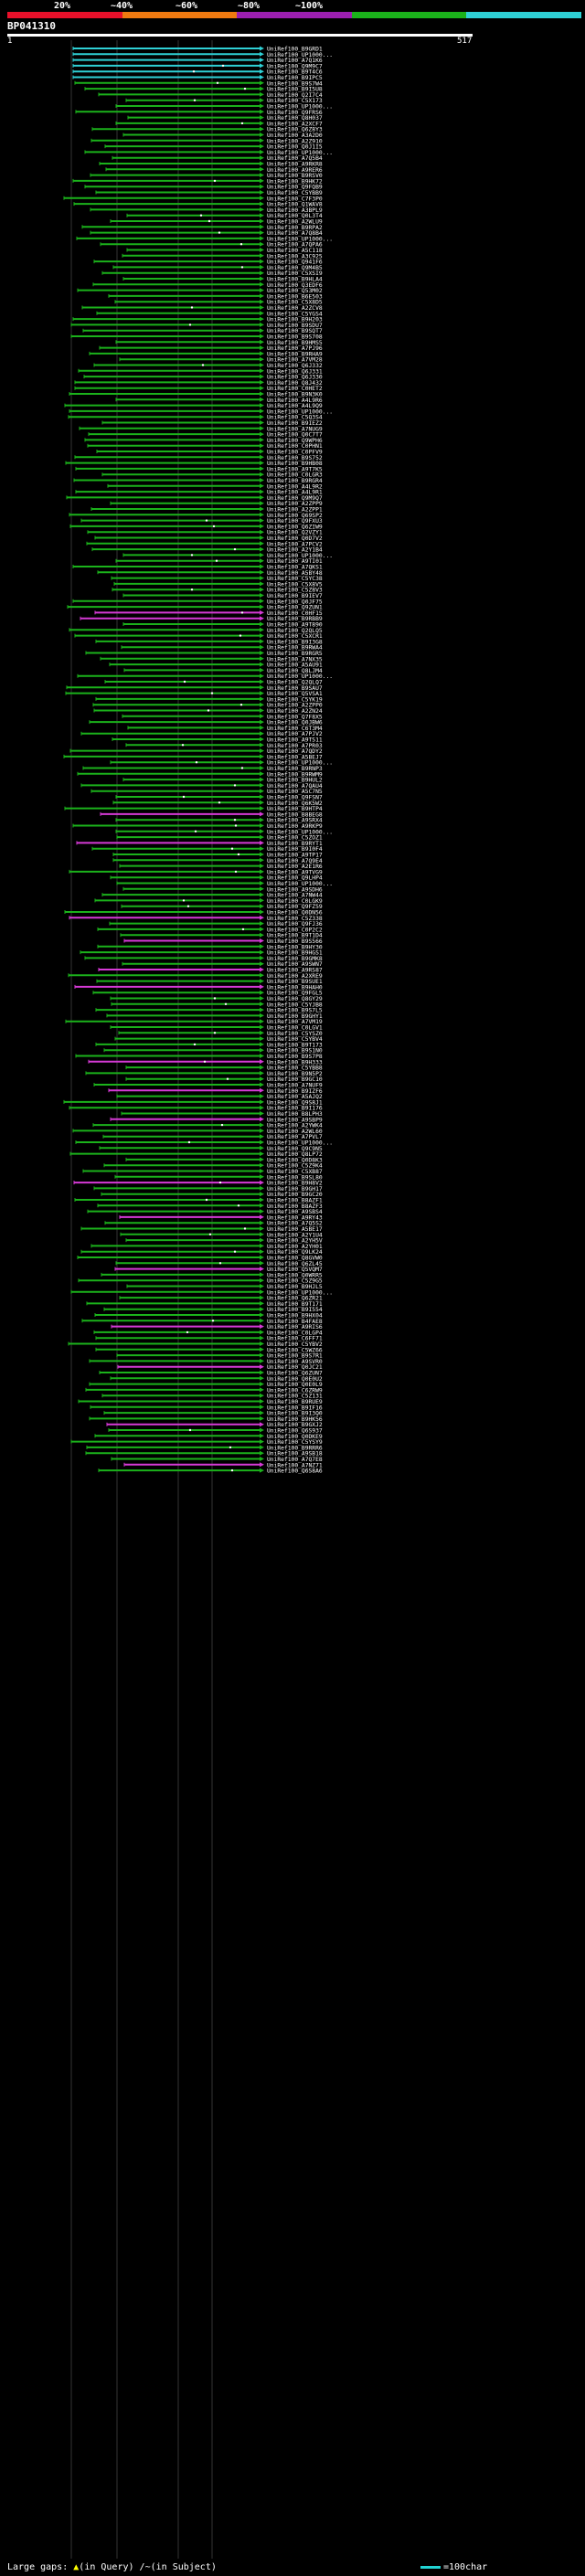 The width and height of the screenshot is (585, 2576). Describe the element at coordinates (295, 406) in the screenshot. I see `hit-label: UniRef100_A4L9Q9` at that location.